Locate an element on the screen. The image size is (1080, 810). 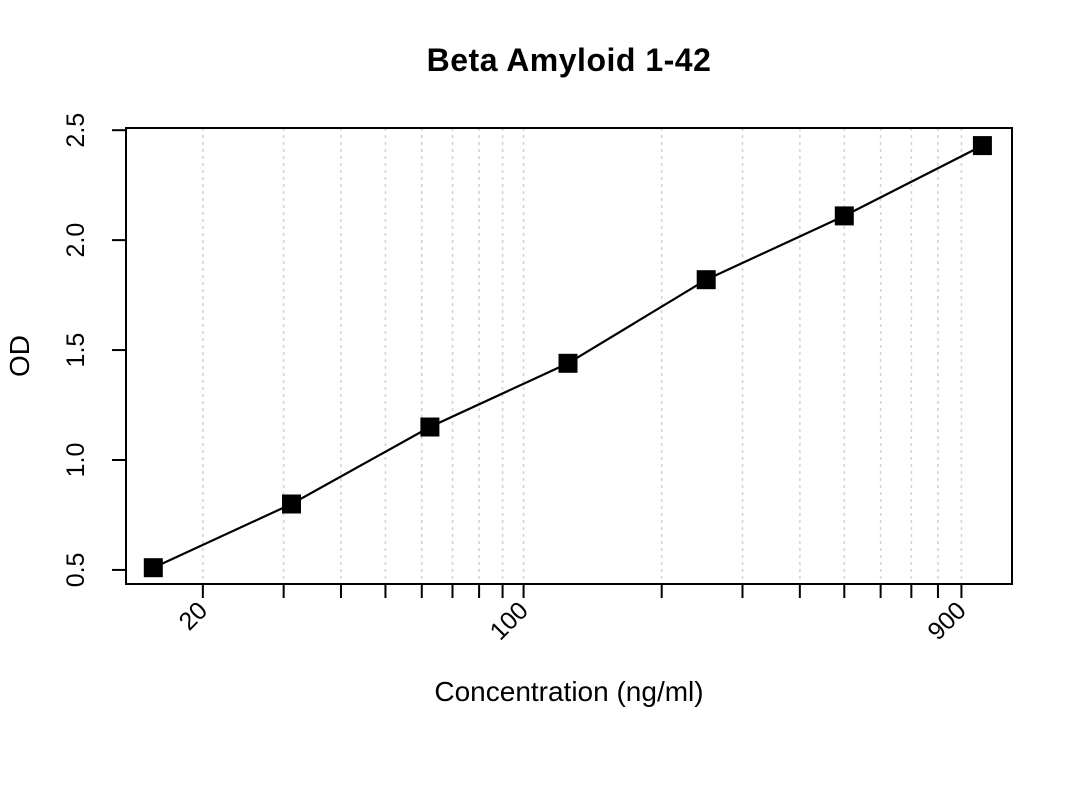
y-tick-label: 0.5 is located at coordinates (76, 570).